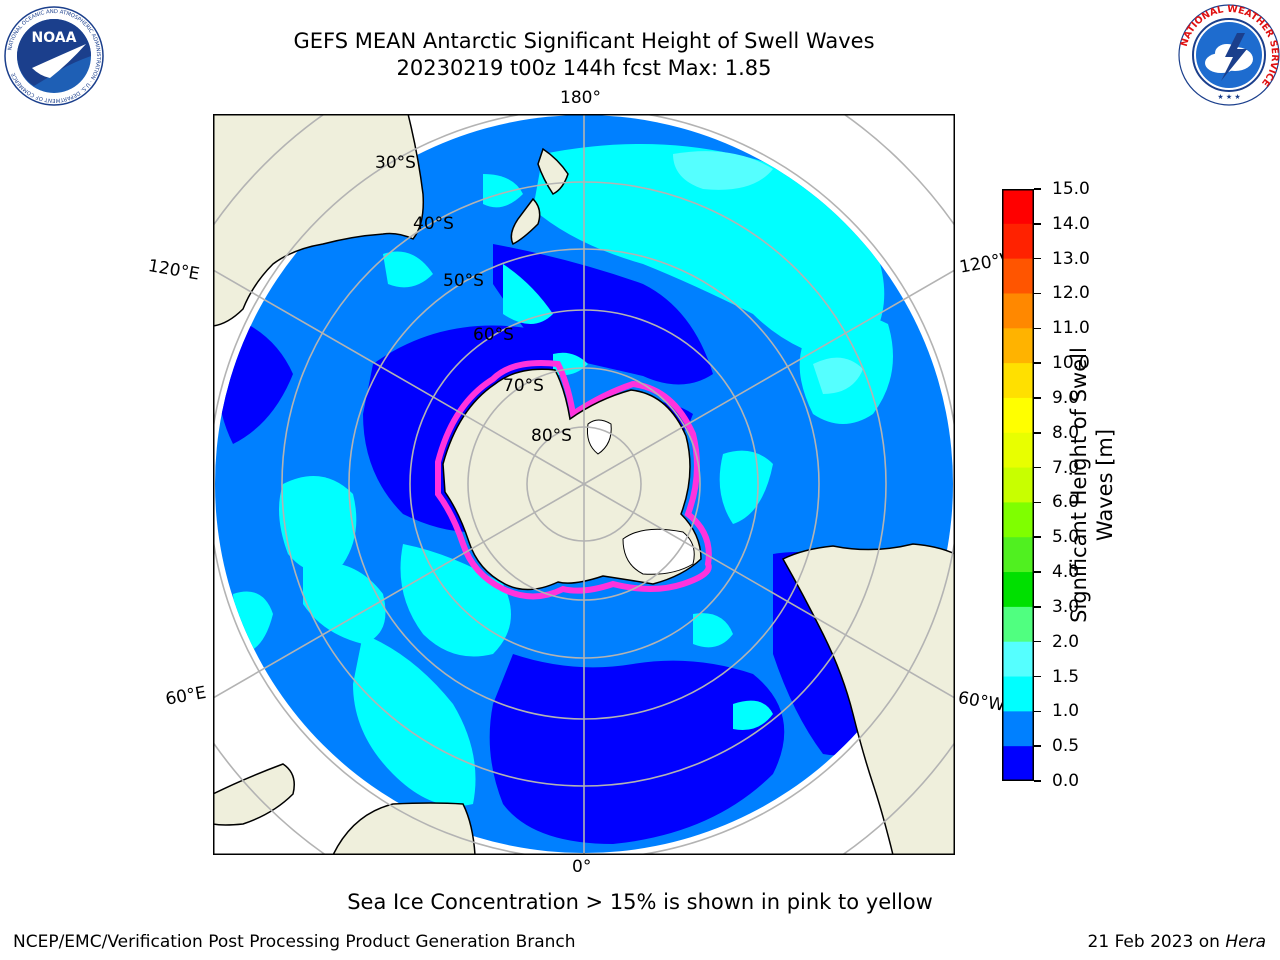  I want to click on chart-subtitle: 20230219 t00z 144h fcst Max: 1.85, so click(584, 68).